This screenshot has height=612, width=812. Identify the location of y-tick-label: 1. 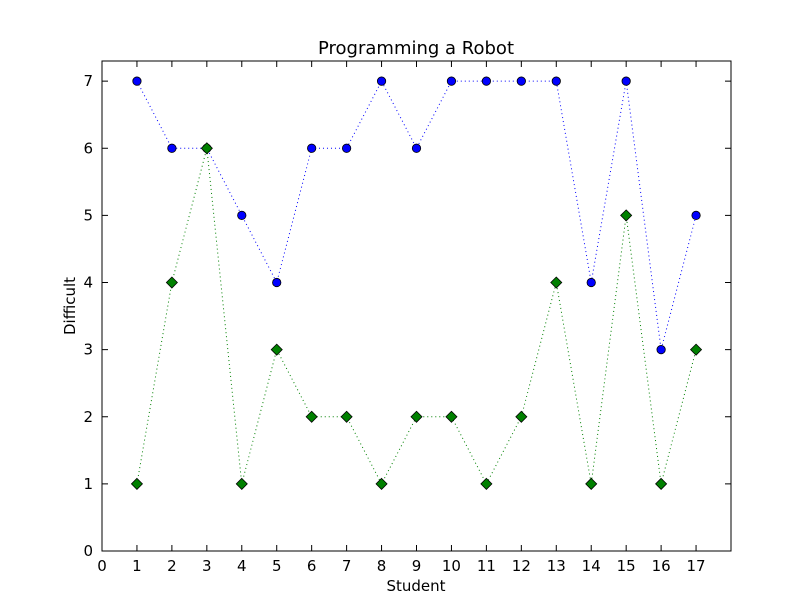
(88, 484).